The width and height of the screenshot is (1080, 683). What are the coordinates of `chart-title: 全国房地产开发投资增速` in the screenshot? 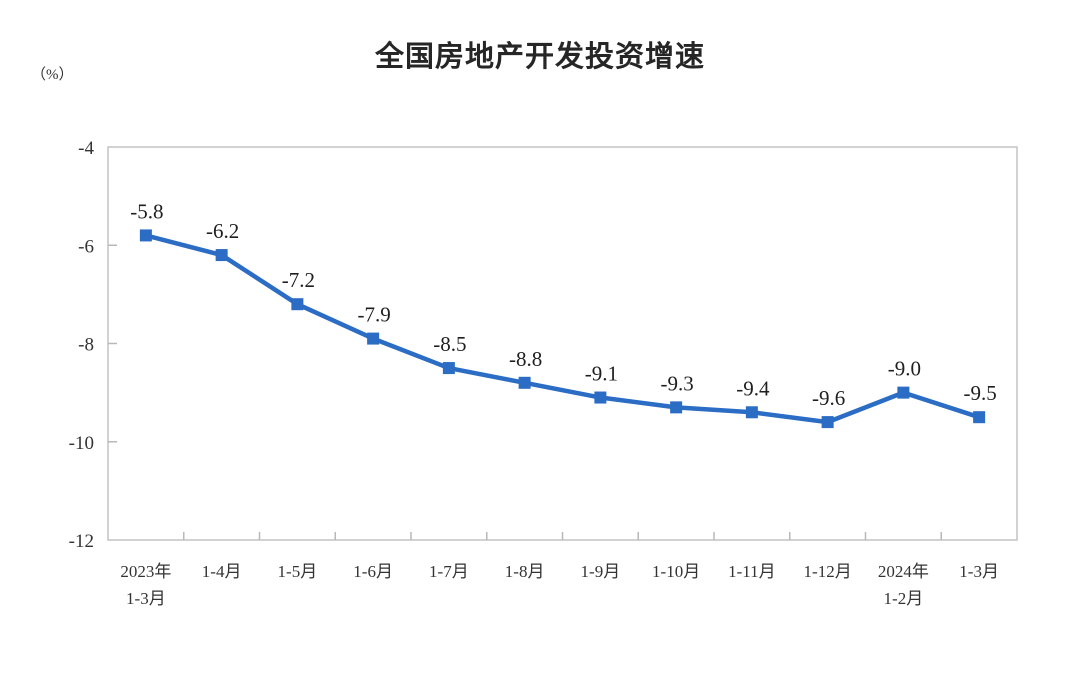 It's located at (539, 57).